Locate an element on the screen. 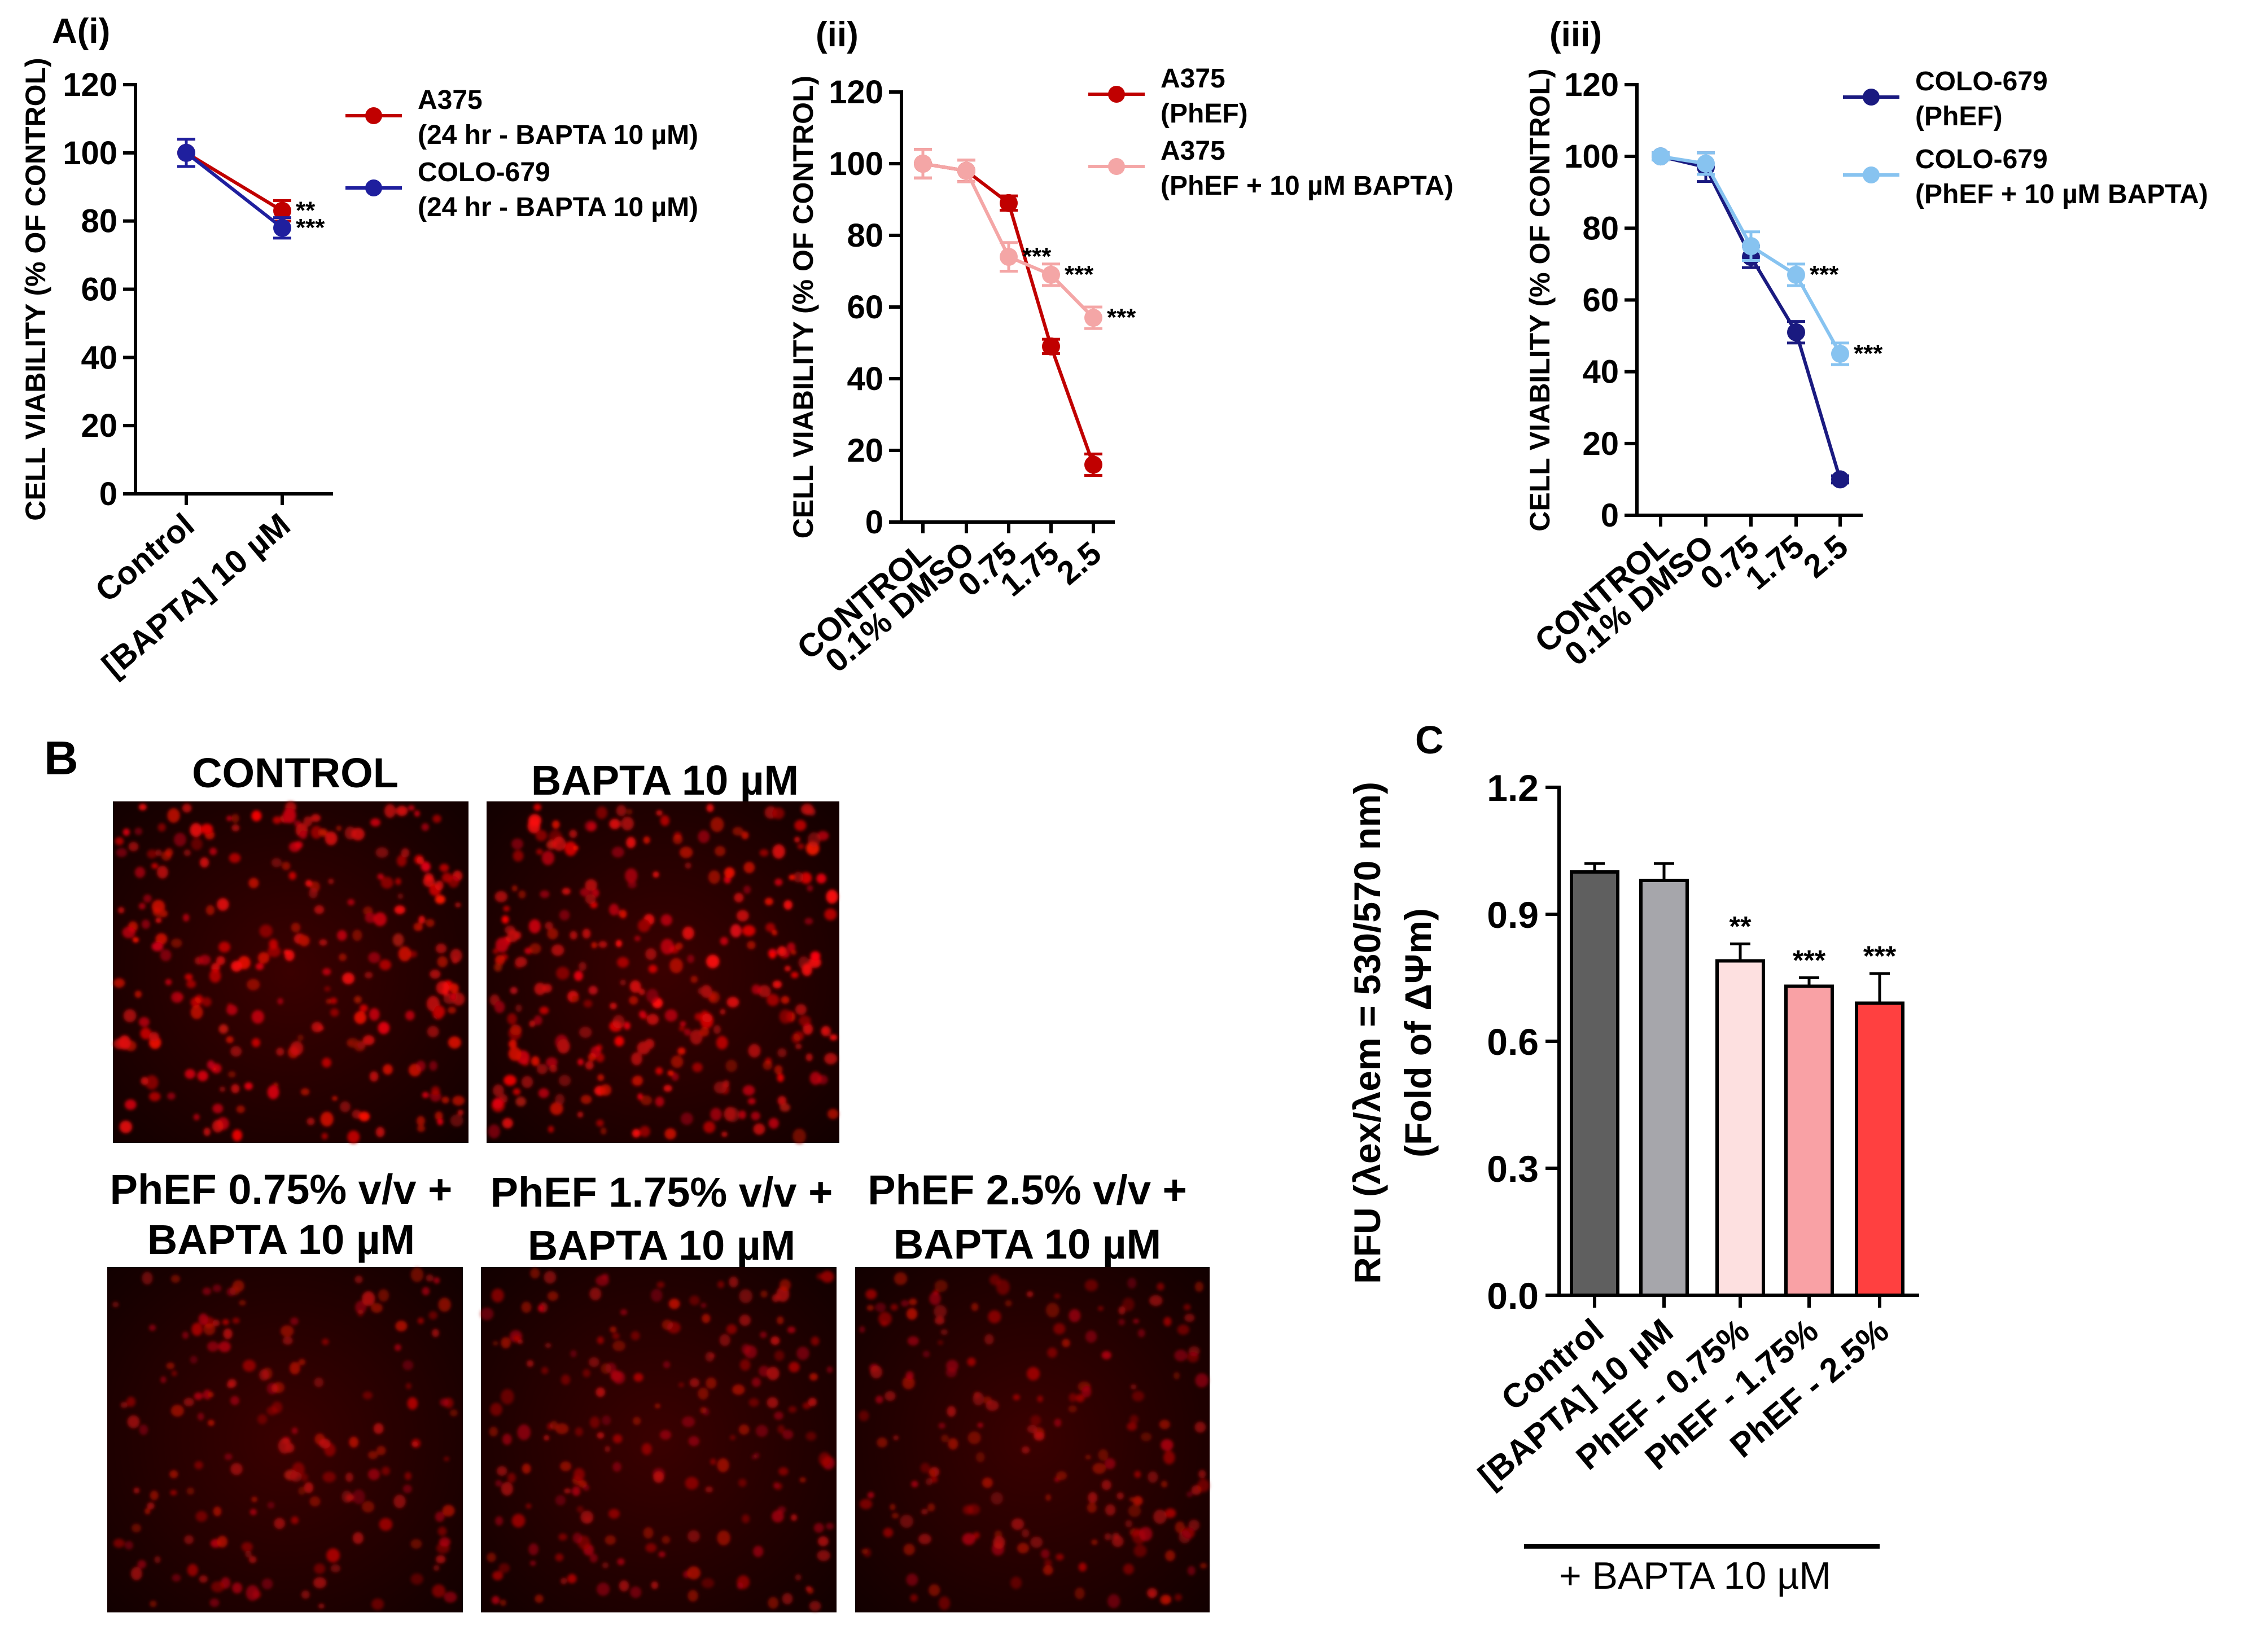 The image size is (2268, 1635). micro-title-phef-075-line2: BAPTA 10 µM is located at coordinates (281, 1239).